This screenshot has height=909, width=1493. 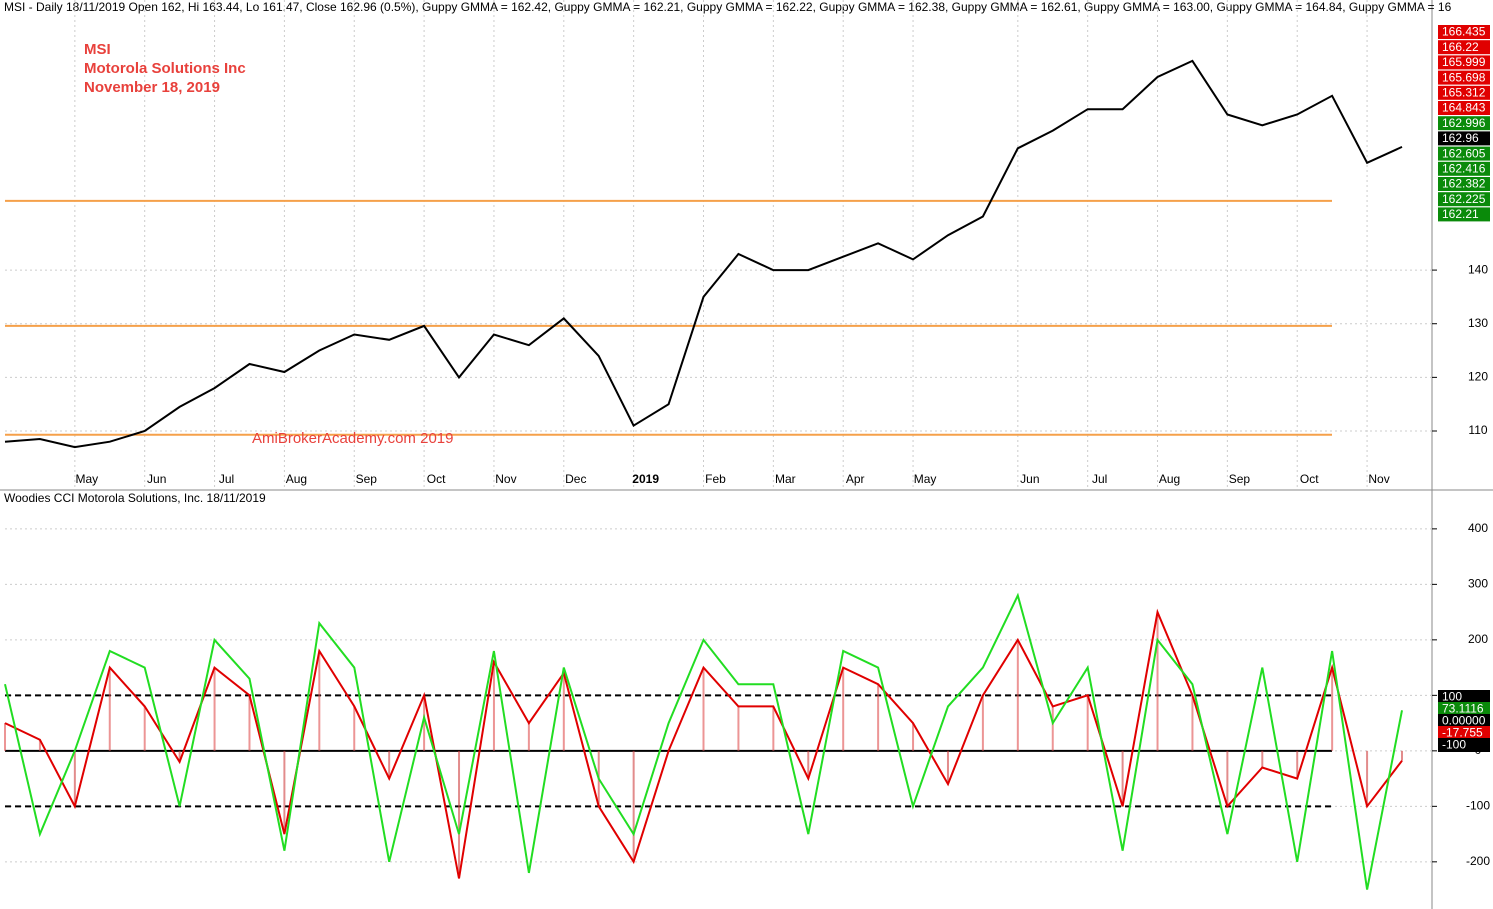 I want to click on price-badge: 162.416, so click(x=1464, y=168).